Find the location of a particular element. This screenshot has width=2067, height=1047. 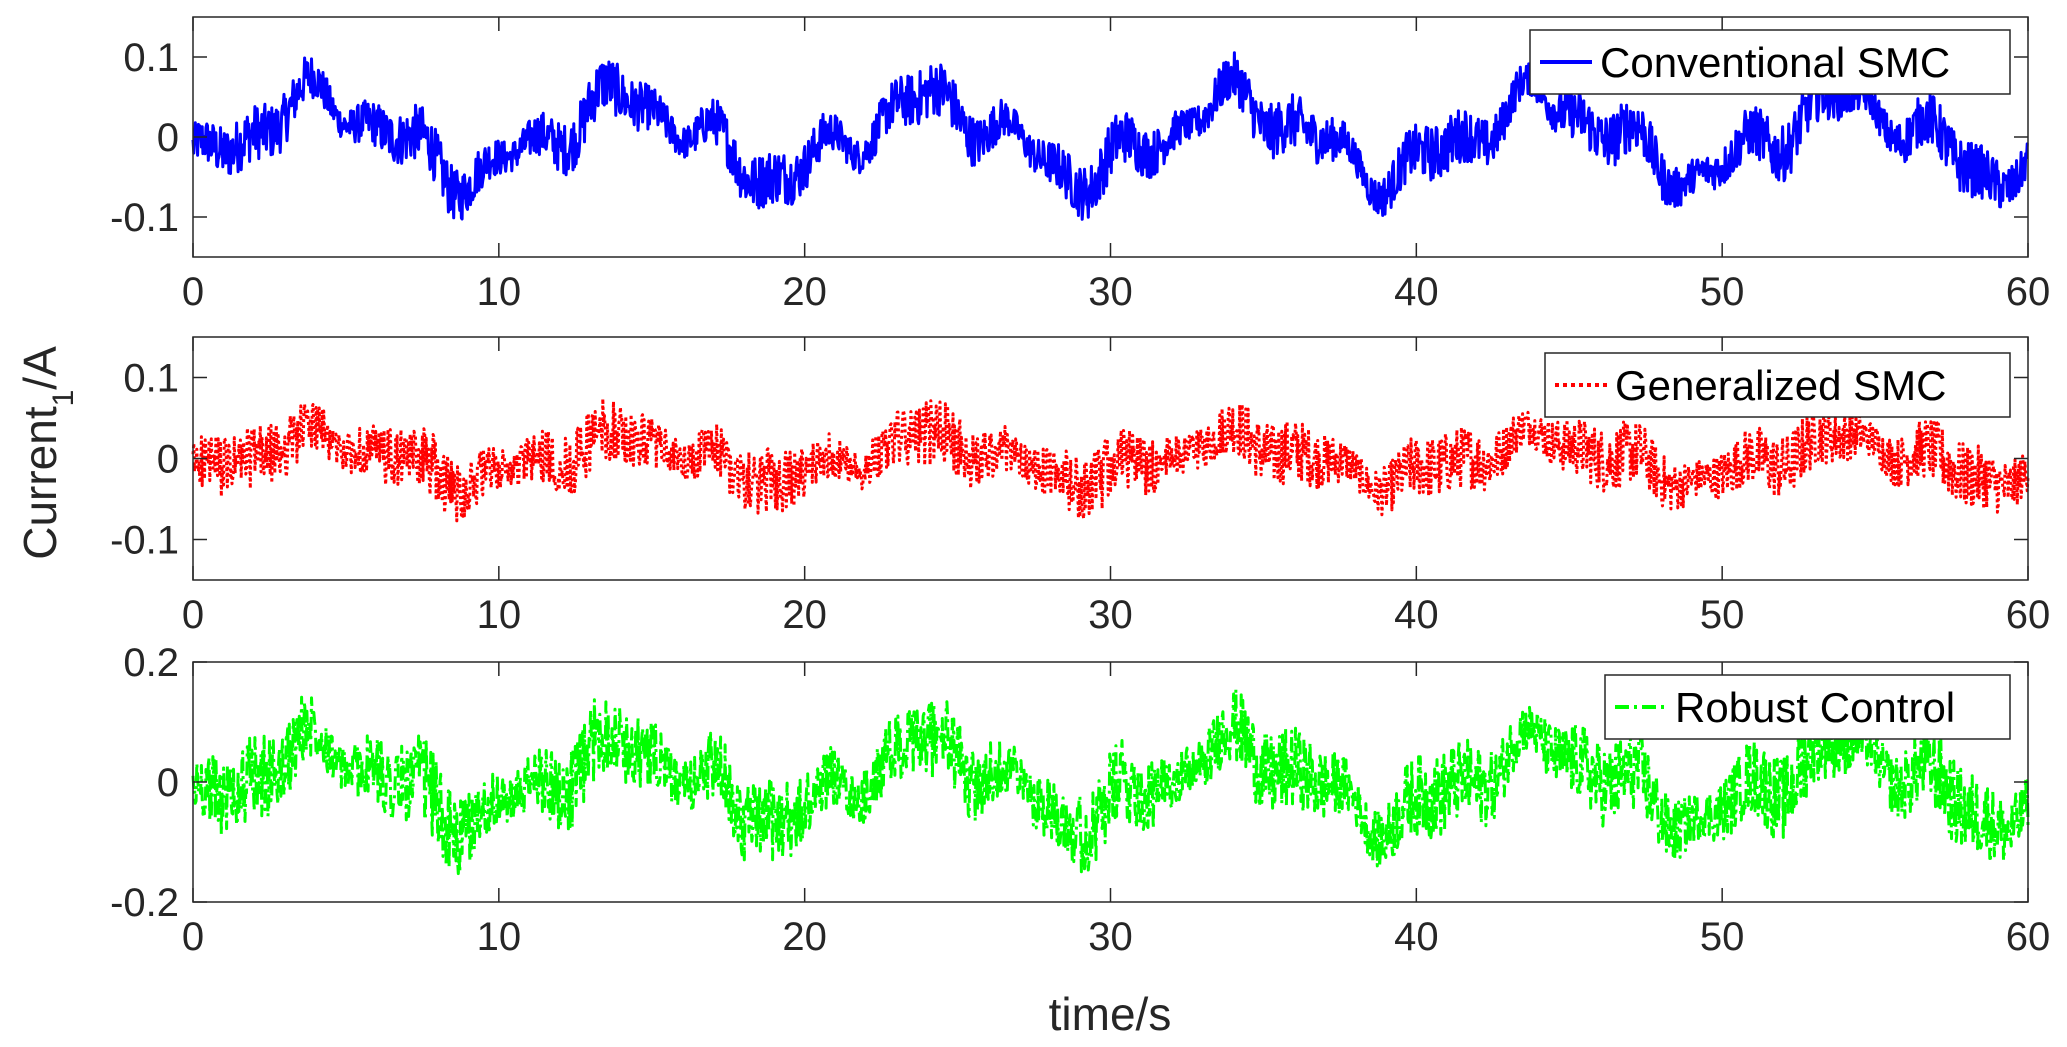

legend-label: Conventional SMC is located at coordinates (1775, 62).